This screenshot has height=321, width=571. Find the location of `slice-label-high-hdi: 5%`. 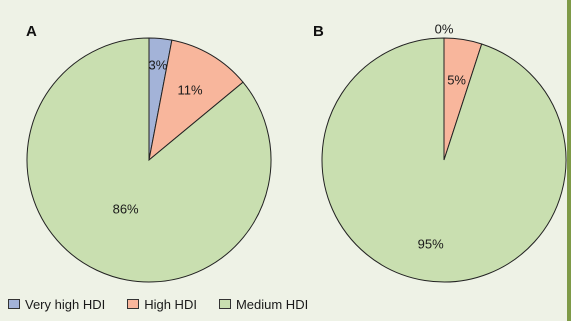

slice-label-high-hdi: 5% is located at coordinates (456, 79).